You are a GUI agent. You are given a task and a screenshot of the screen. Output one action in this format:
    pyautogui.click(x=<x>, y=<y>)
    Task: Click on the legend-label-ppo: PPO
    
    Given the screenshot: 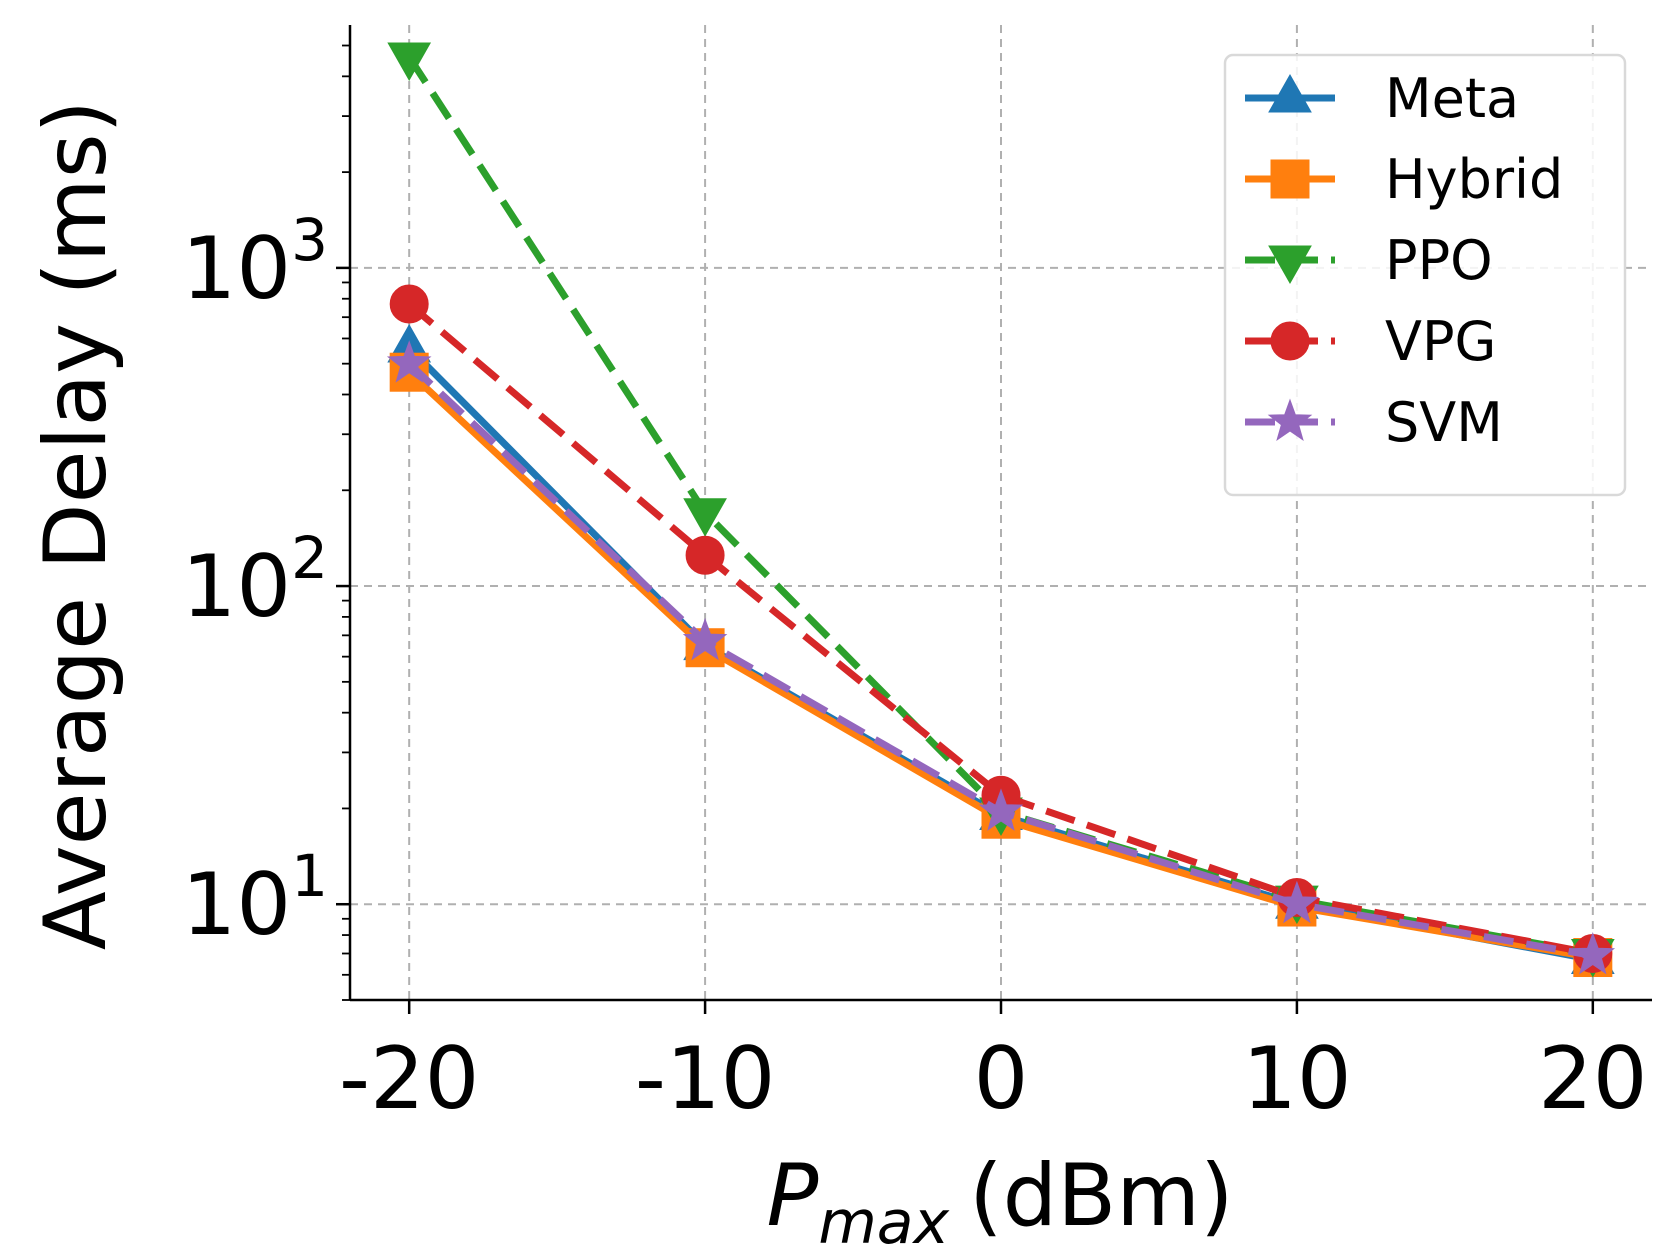 What is the action you would take?
    pyautogui.click(x=1439, y=260)
    